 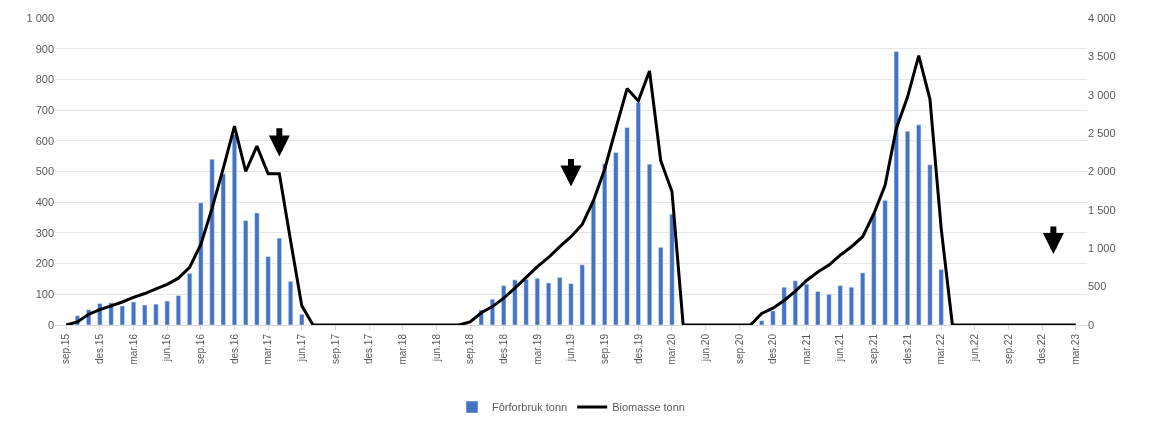 What do you see at coordinates (66, 349) in the screenshot?
I see `x-tick-label: sep.15` at bounding box center [66, 349].